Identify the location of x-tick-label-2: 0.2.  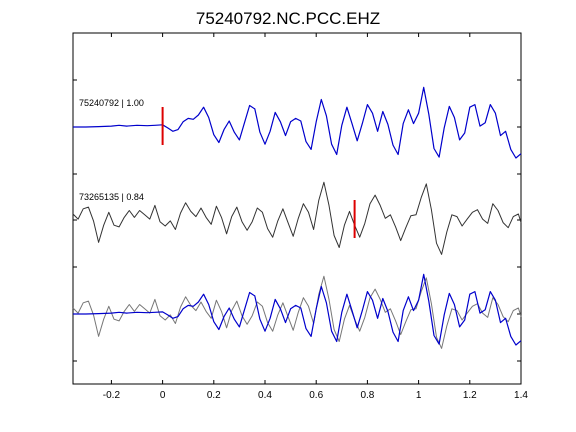
(214, 395).